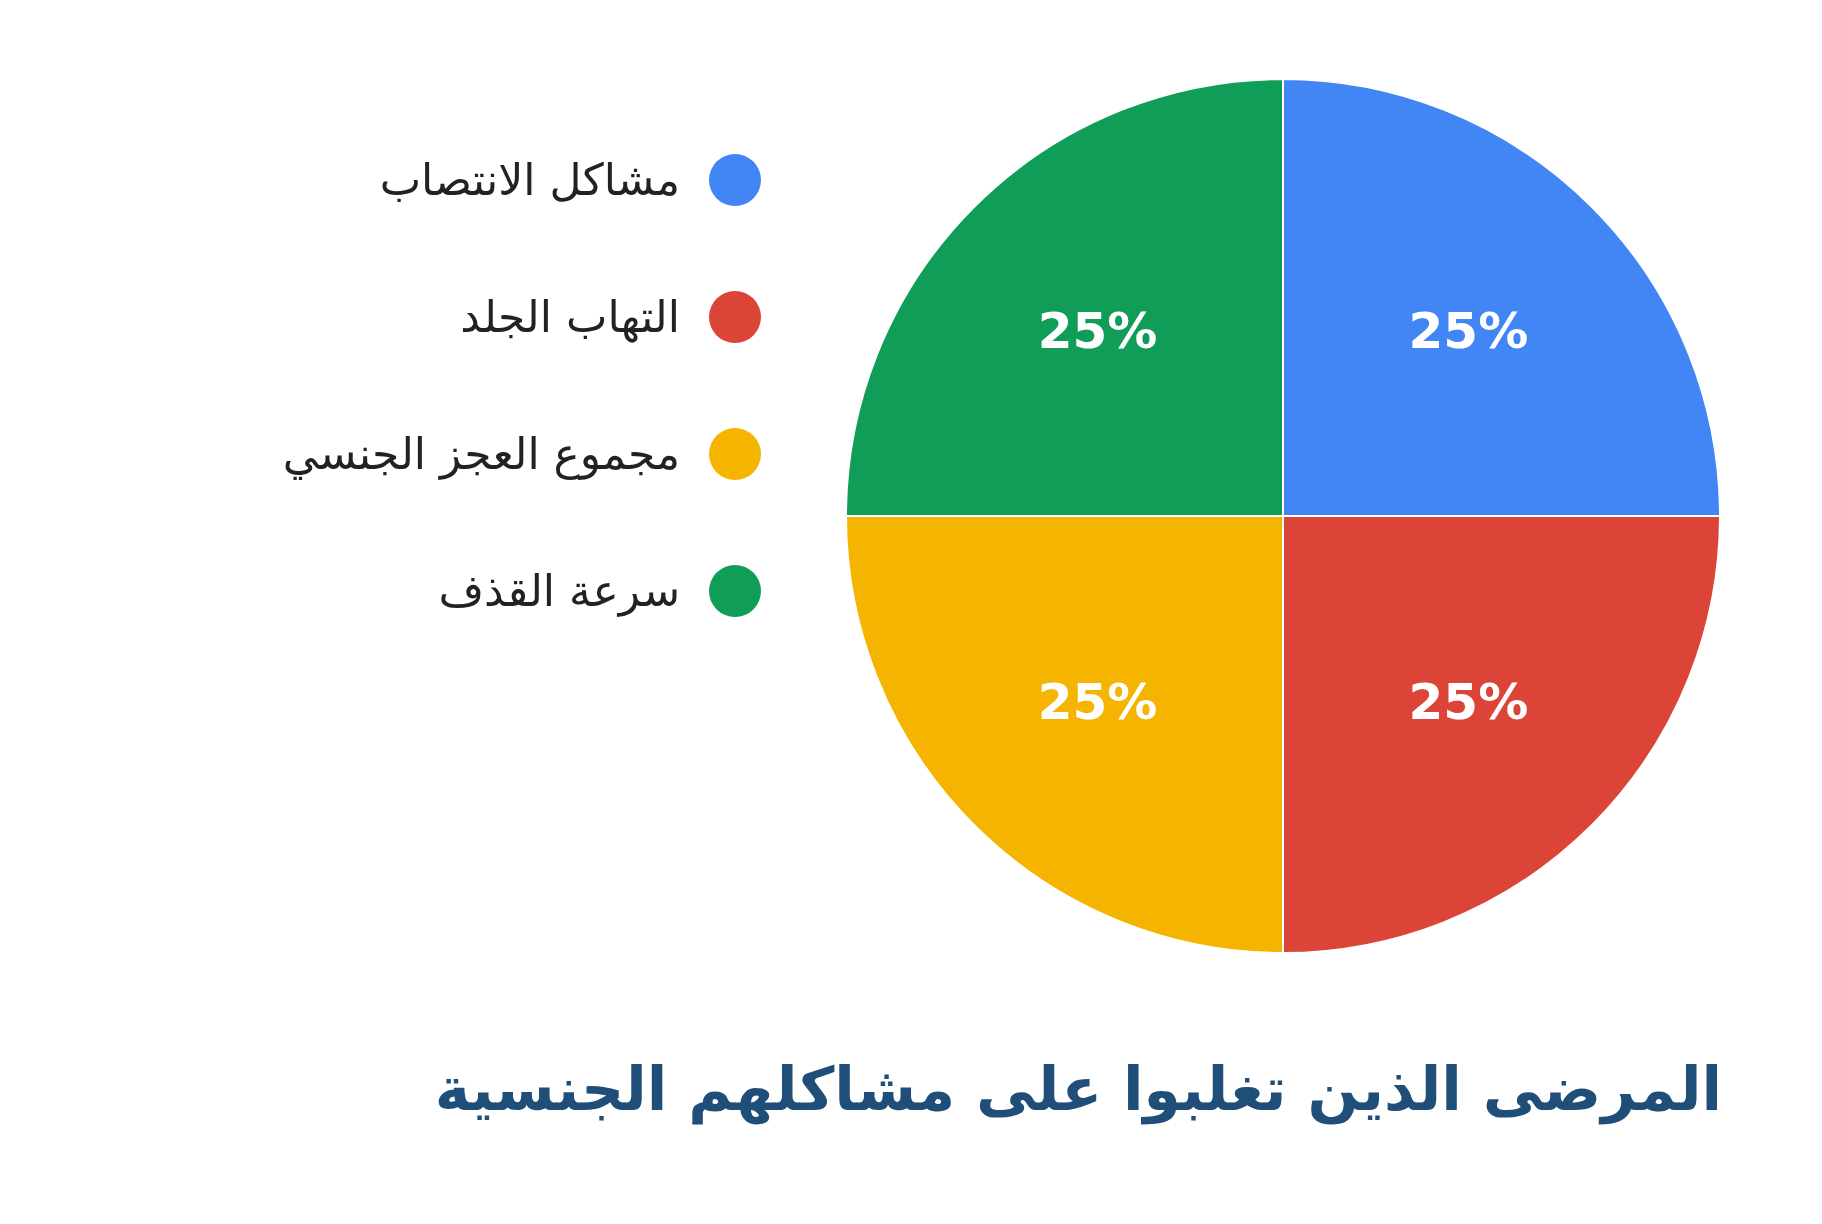  What do you see at coordinates (481, 454) in the screenshot?
I see `legend-label: مجموع العجز الجنسي` at bounding box center [481, 454].